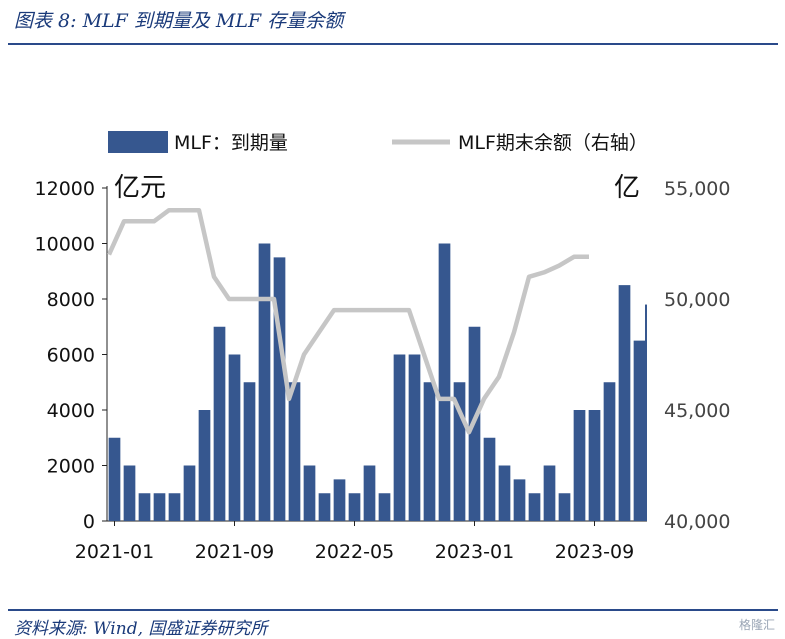 Image resolution: width=785 pixels, height=639 pixels. What do you see at coordinates (71, 300) in the screenshot?
I see `y-tick-label-left: 8000` at bounding box center [71, 300].